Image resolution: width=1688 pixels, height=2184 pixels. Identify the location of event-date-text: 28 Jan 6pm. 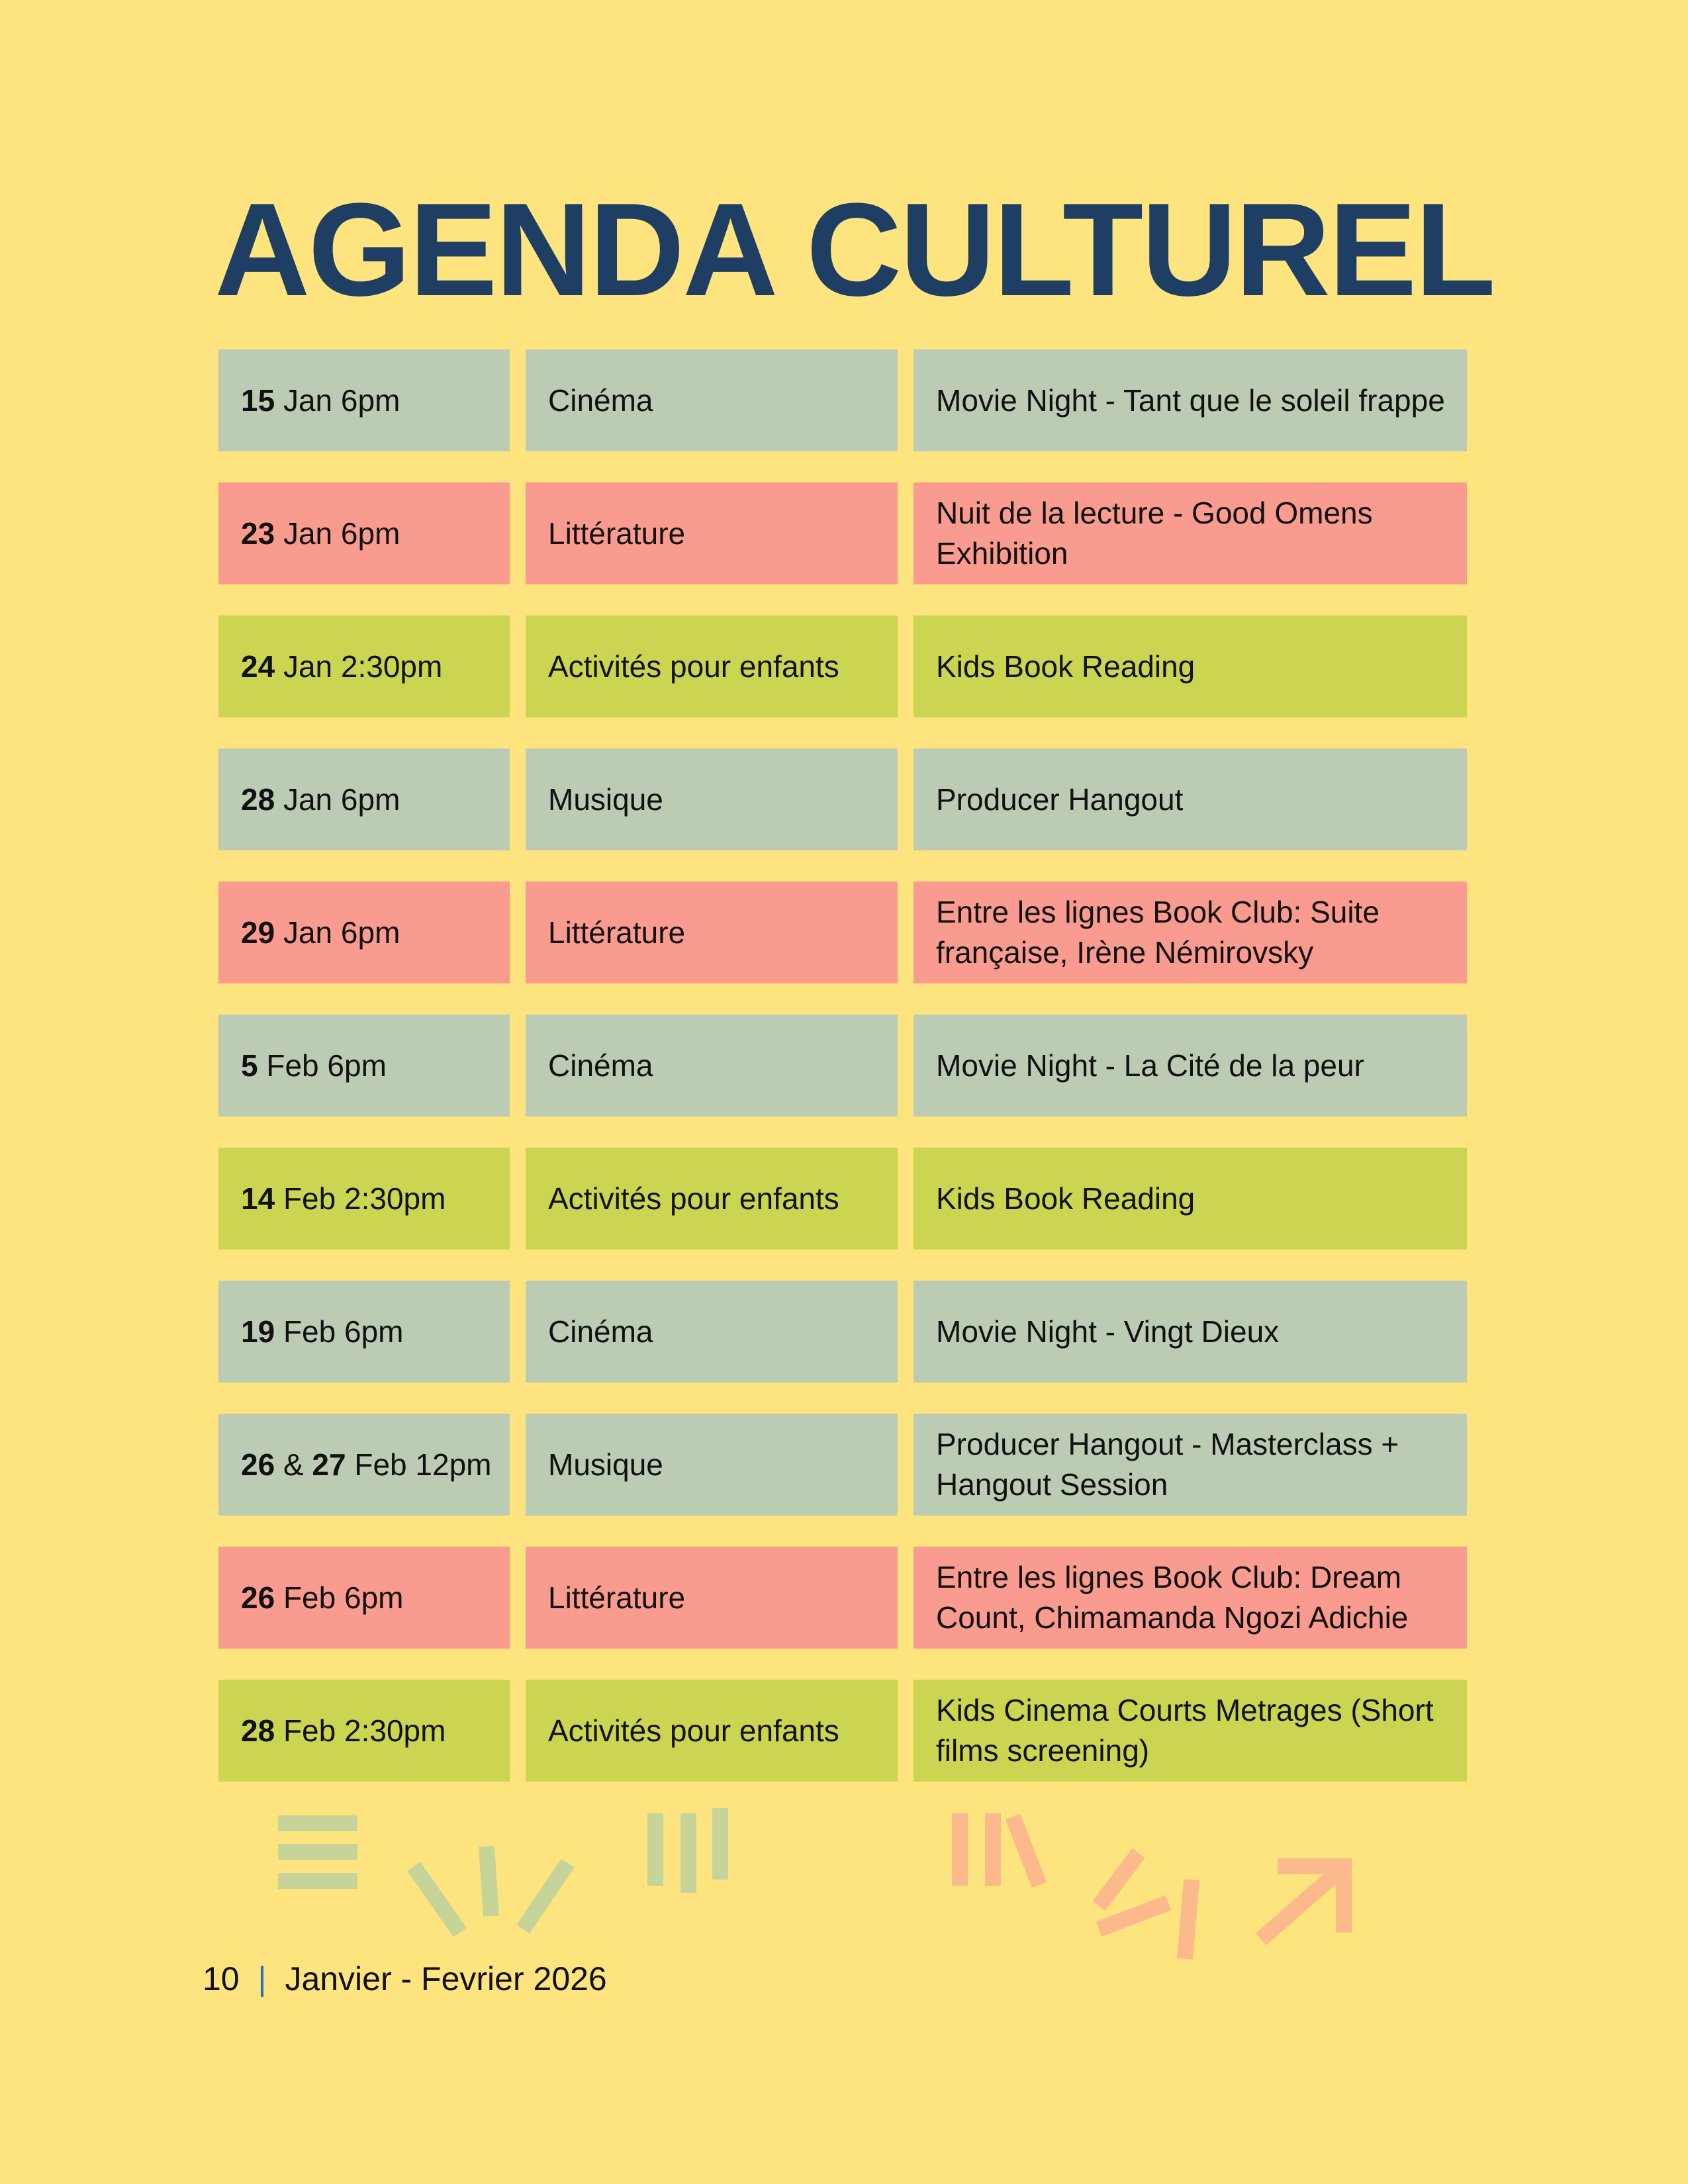
(320, 800).